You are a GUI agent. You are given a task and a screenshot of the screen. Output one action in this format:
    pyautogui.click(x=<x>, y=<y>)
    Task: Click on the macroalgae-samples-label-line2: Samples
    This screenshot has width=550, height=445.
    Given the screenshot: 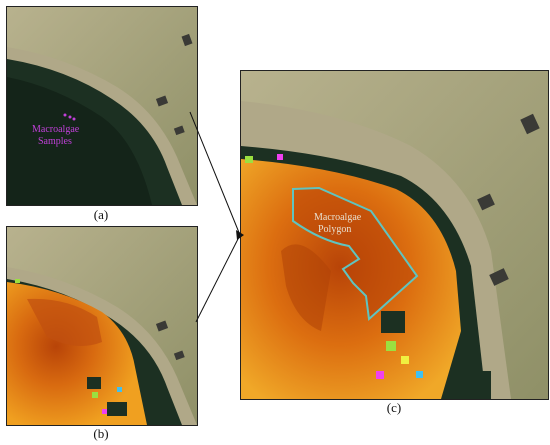 What is the action you would take?
    pyautogui.click(x=55, y=141)
    